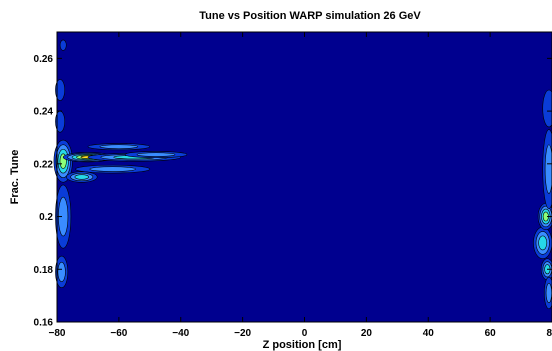  Describe the element at coordinates (242, 333) in the screenshot. I see `x-tick-label: −20` at that location.